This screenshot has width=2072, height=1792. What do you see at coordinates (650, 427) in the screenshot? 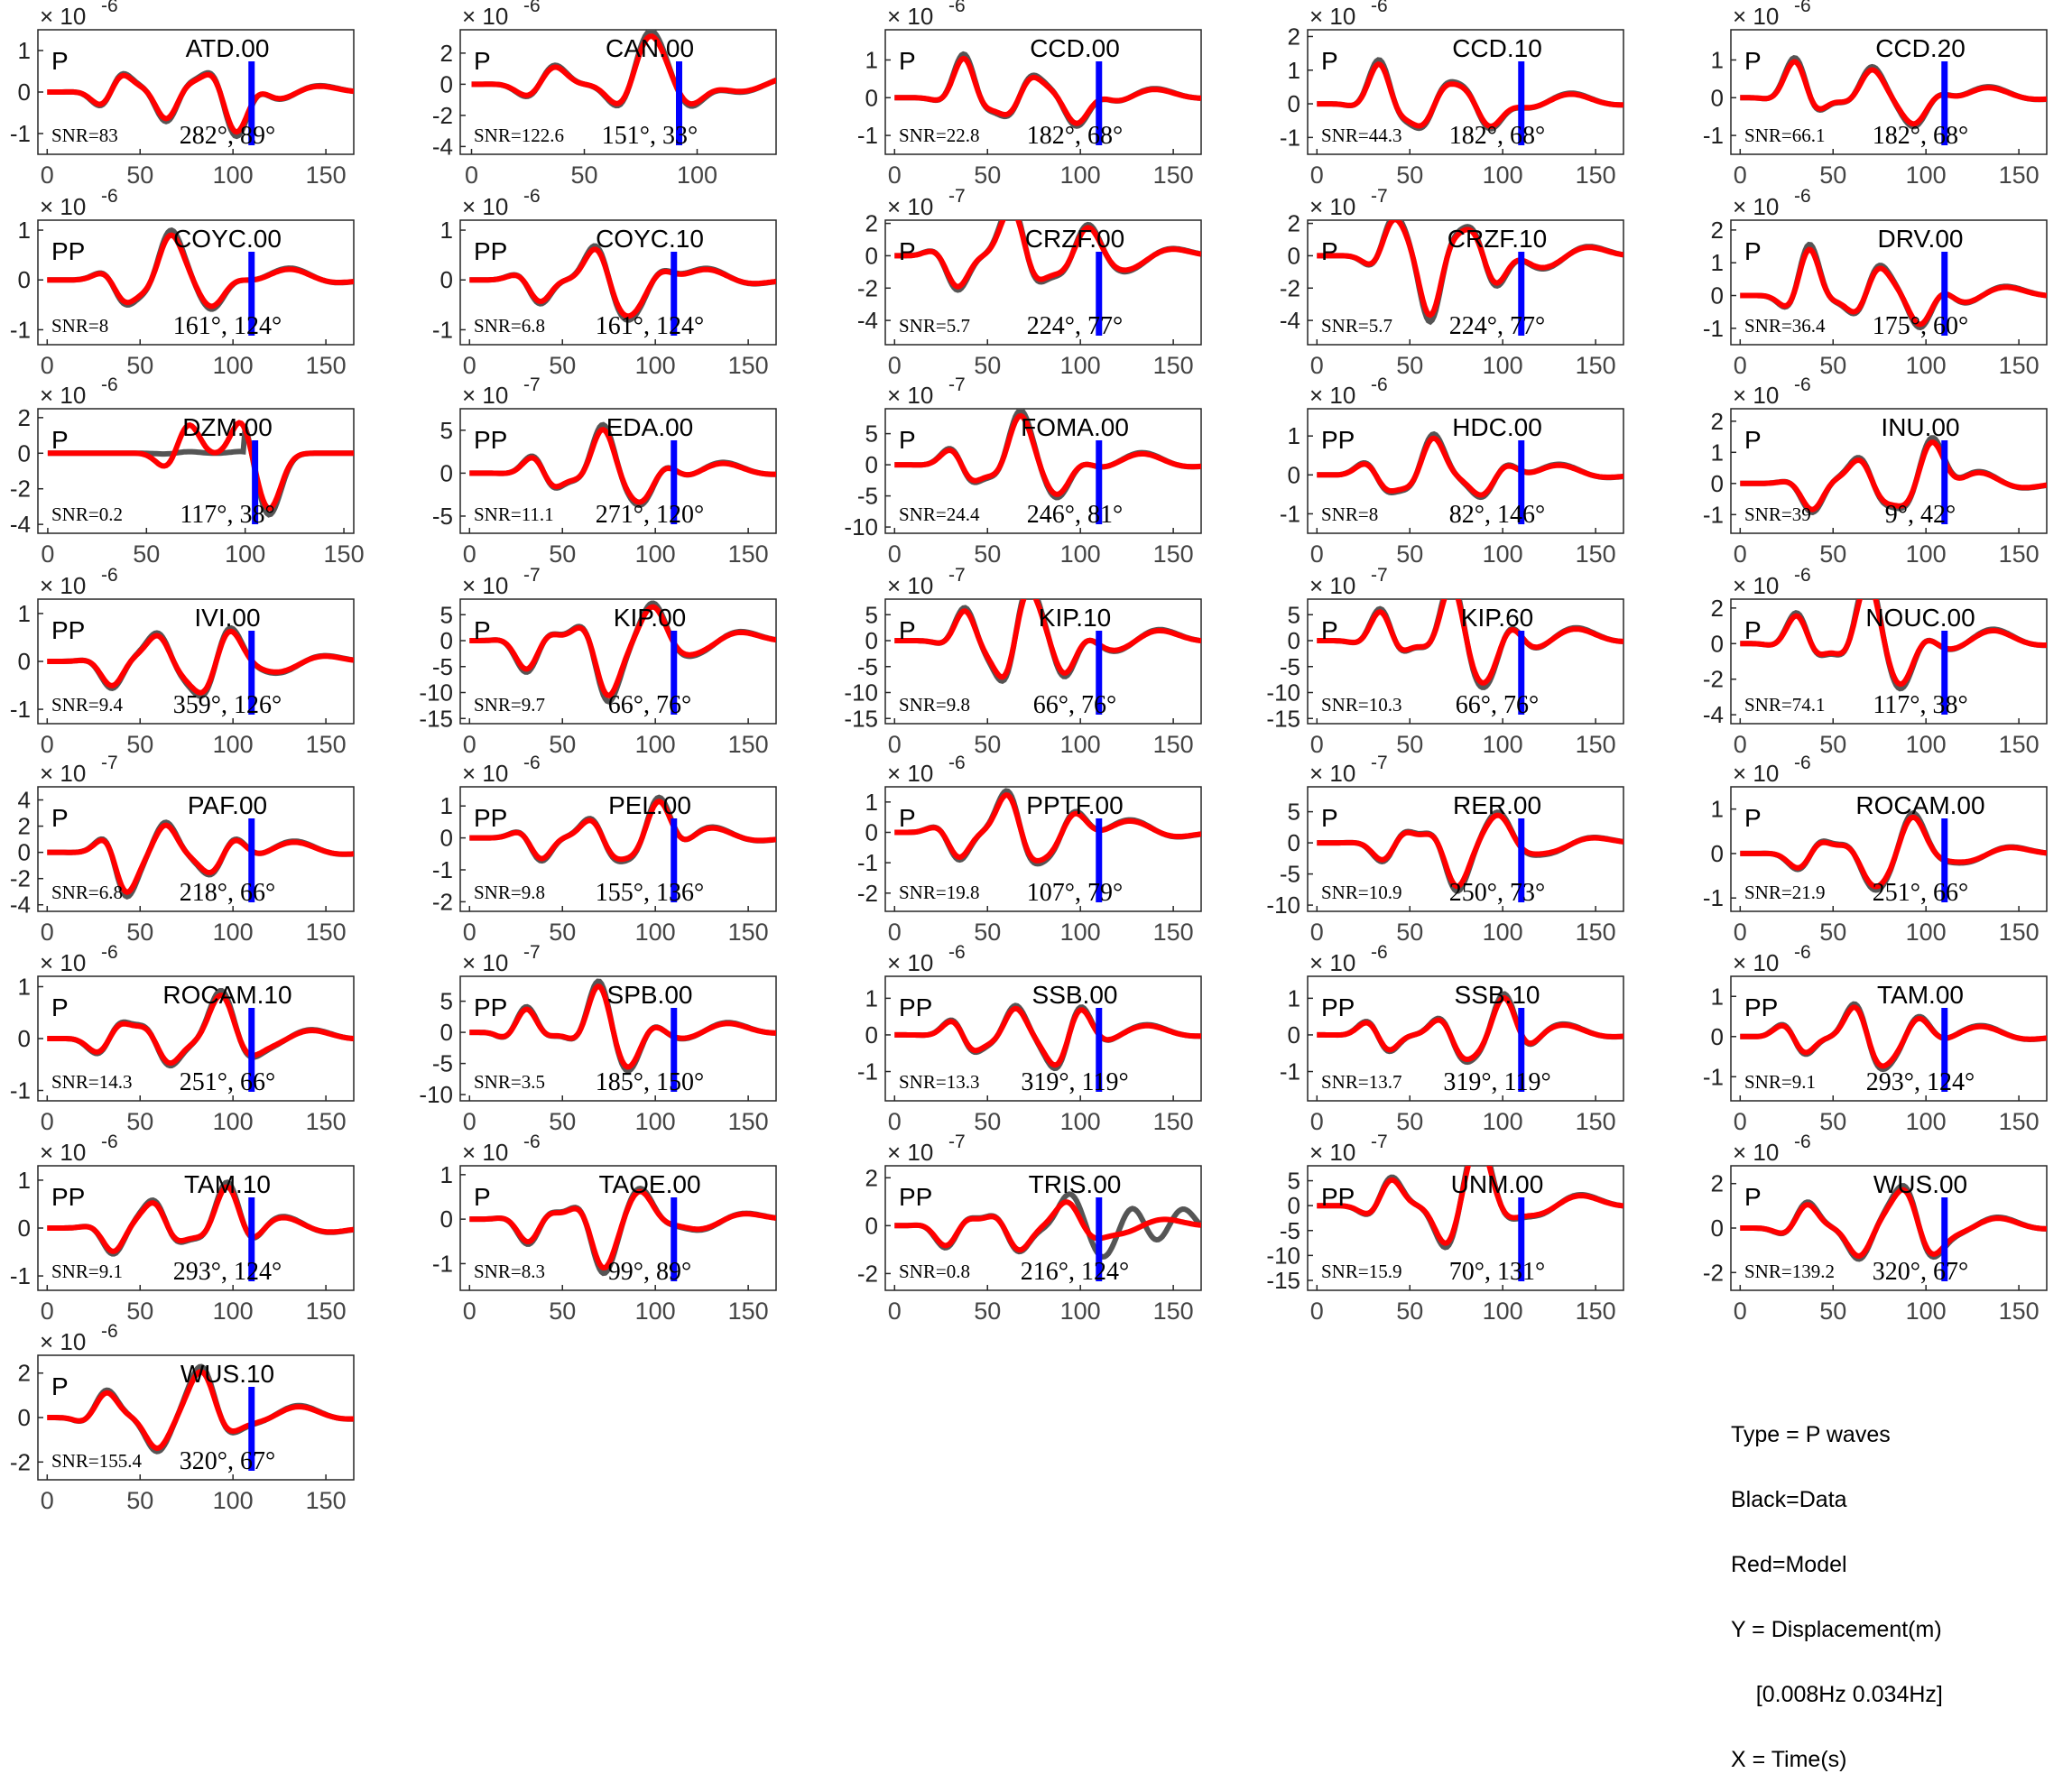
I see `station-label: EDA.00` at bounding box center [650, 427].